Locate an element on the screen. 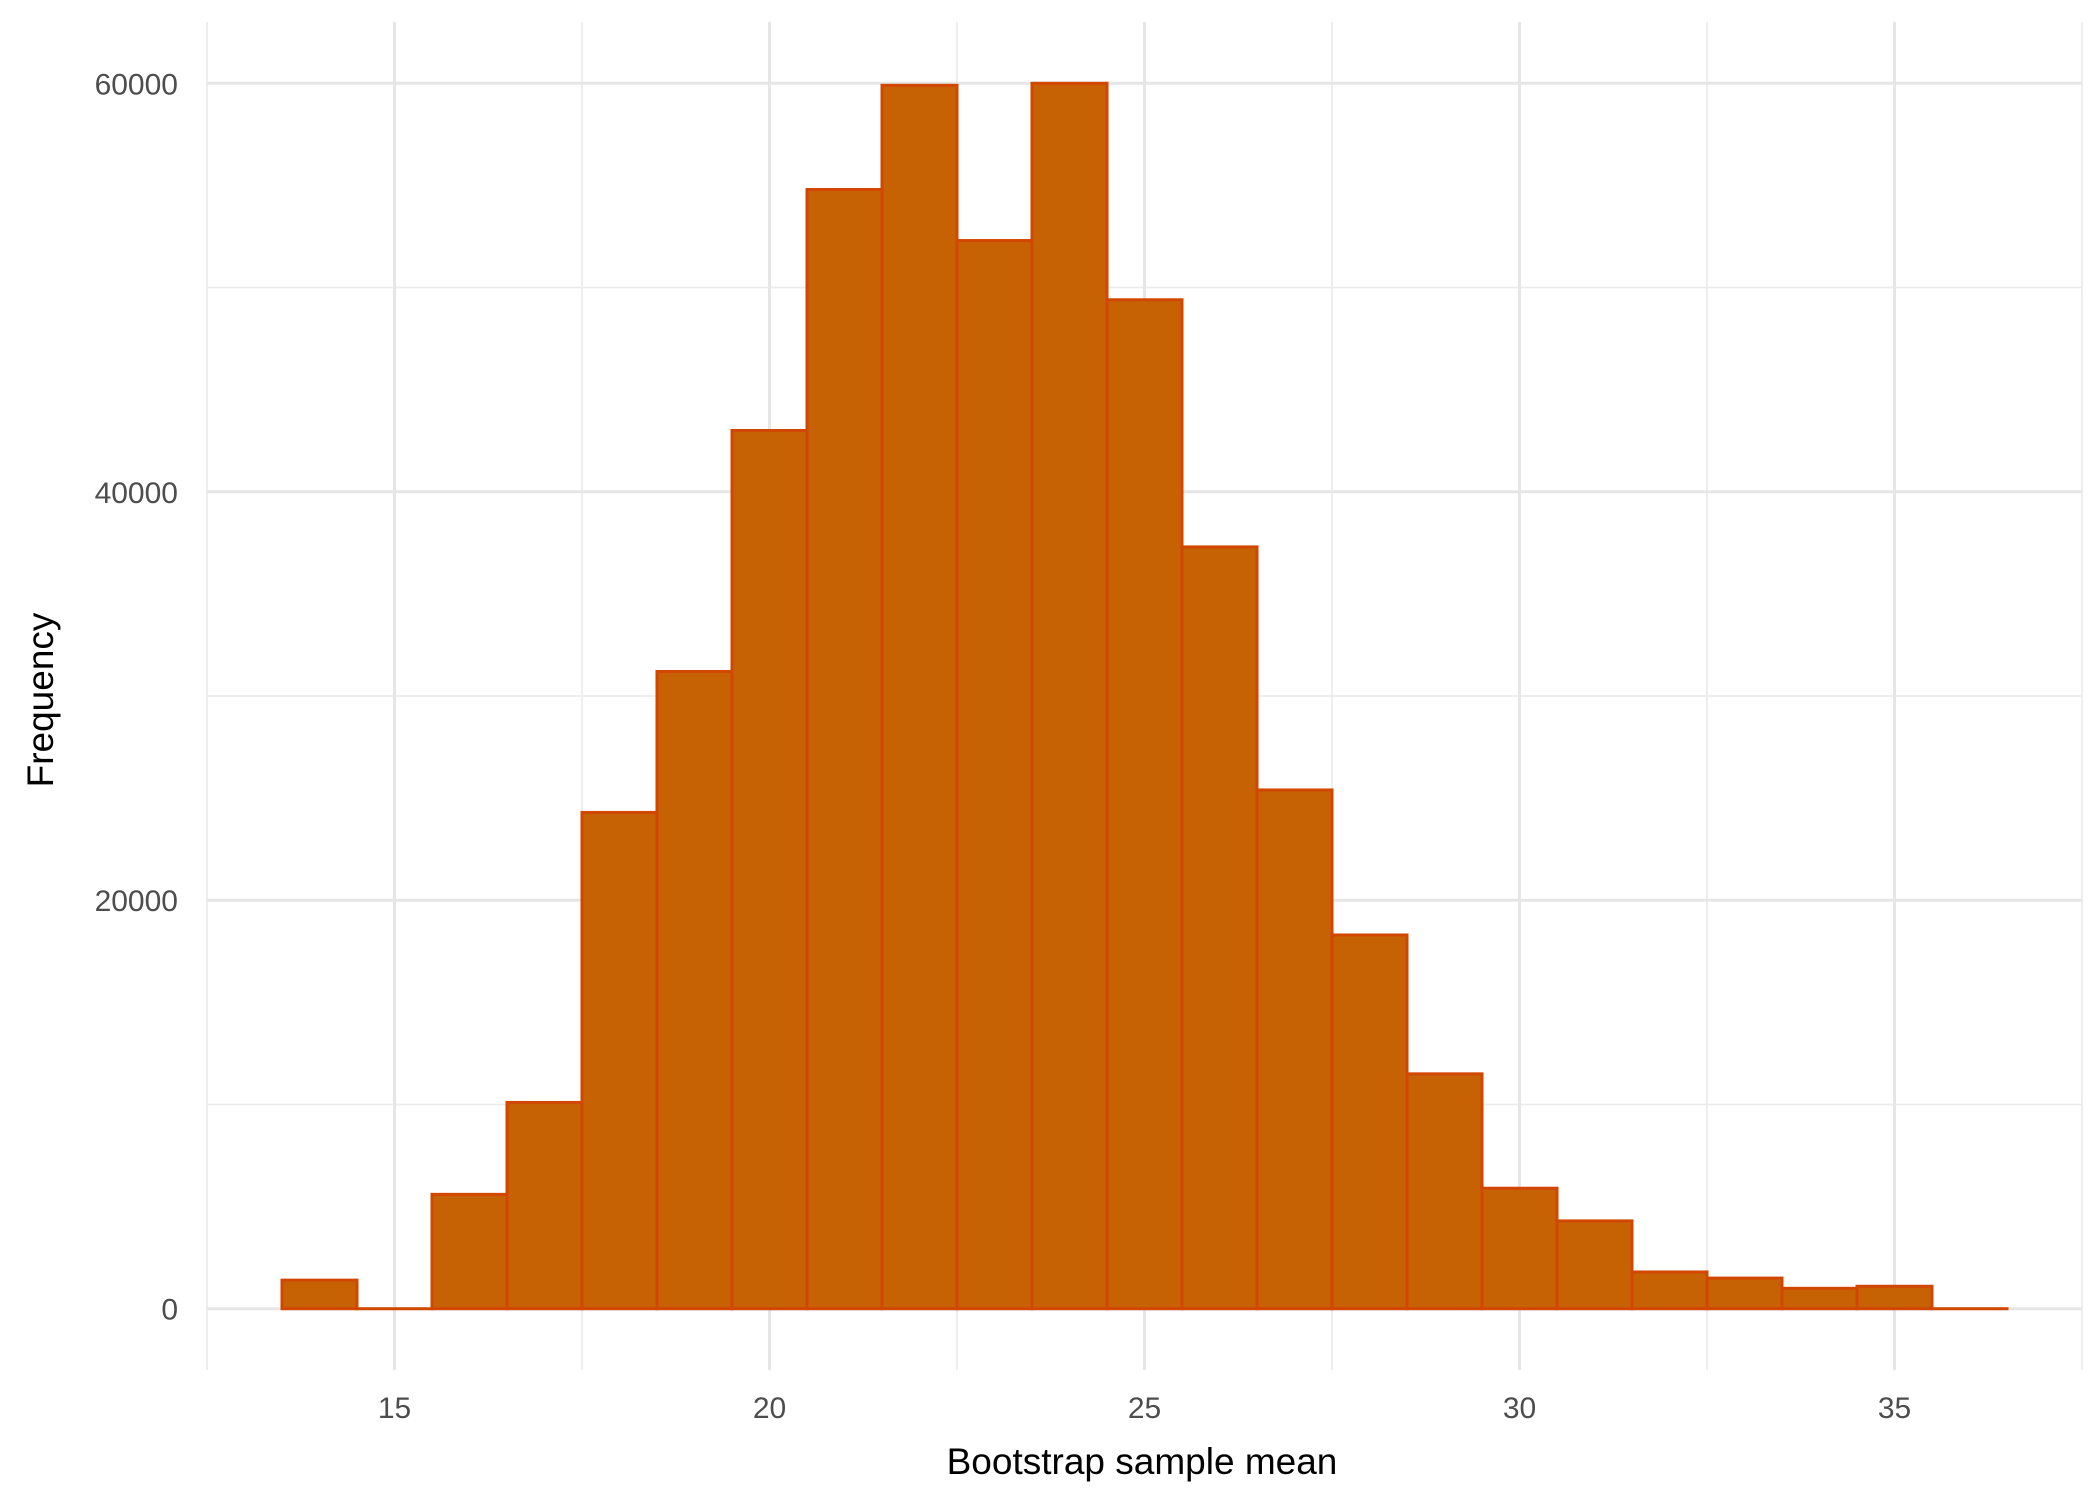  x-tick-label: 20 is located at coordinates (769, 1408).